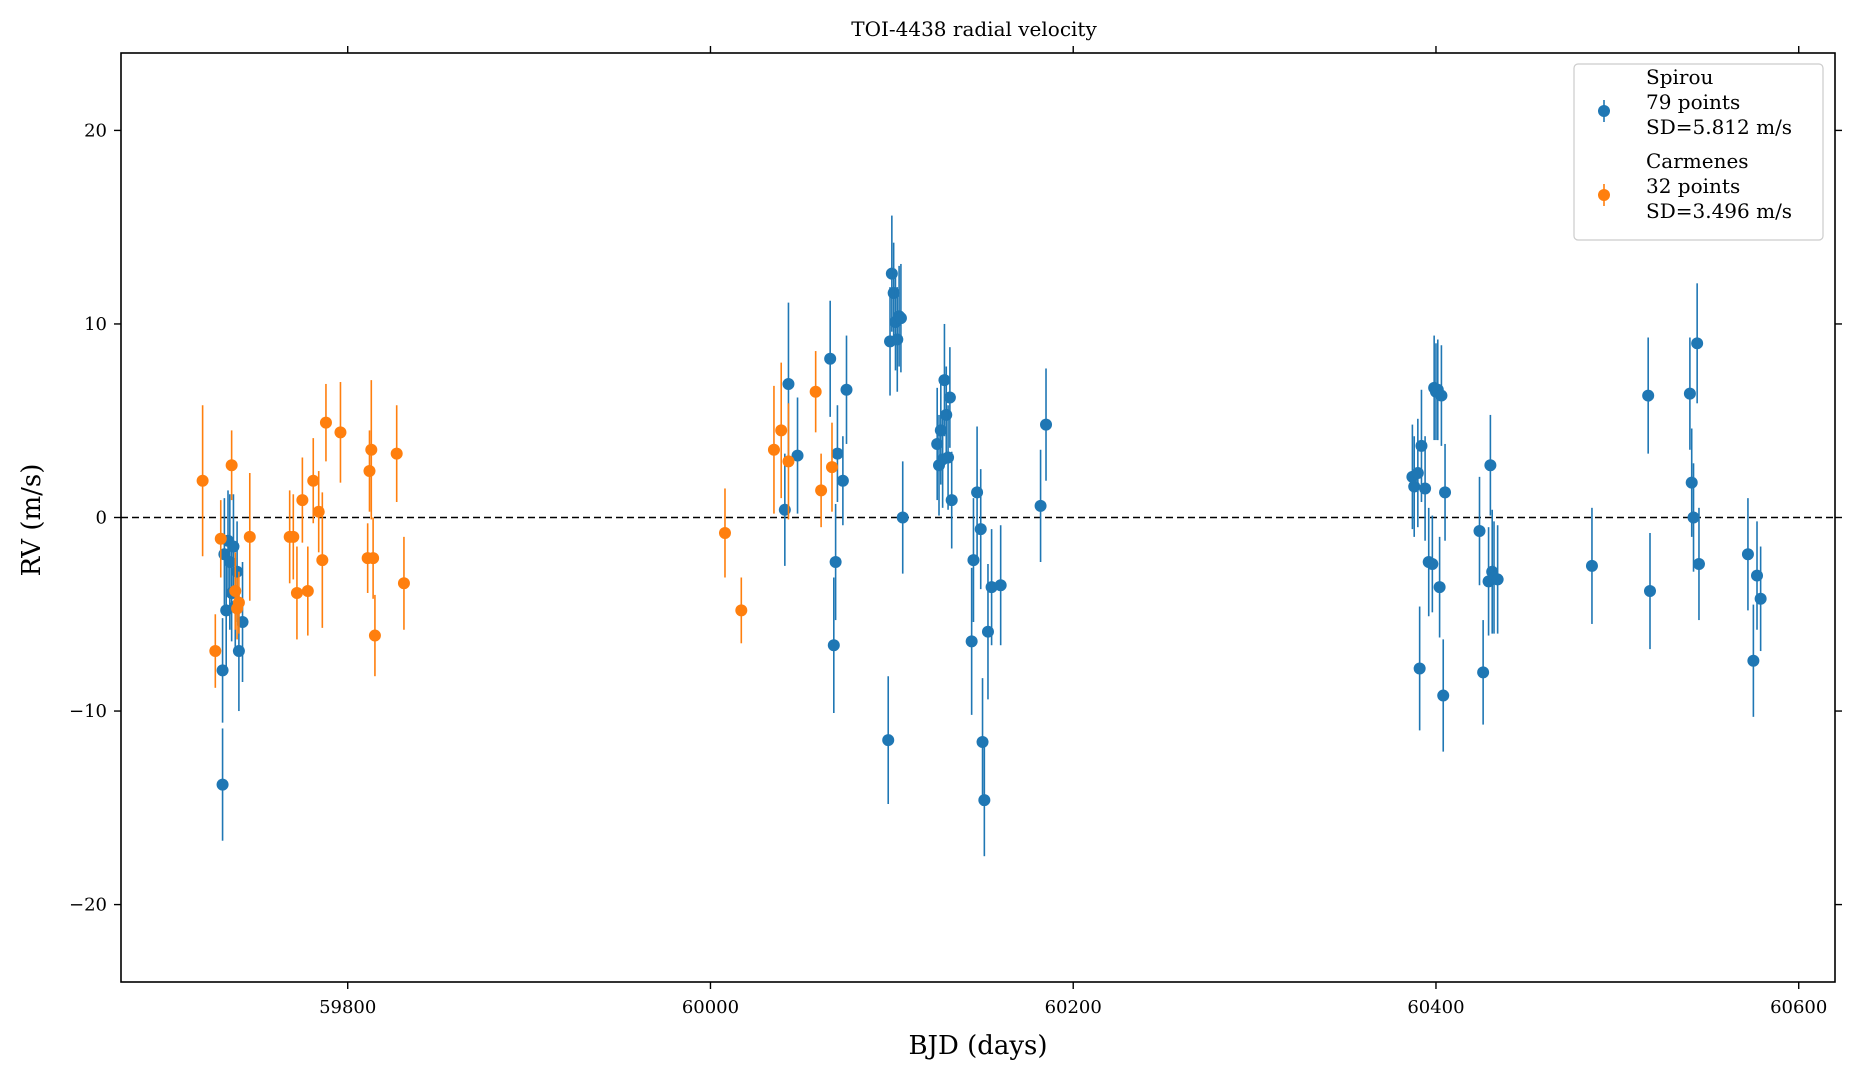 This screenshot has width=1849, height=1072. Describe the element at coordinates (977, 1046) in the screenshot. I see `x-axis-label: BJD (days)` at that location.